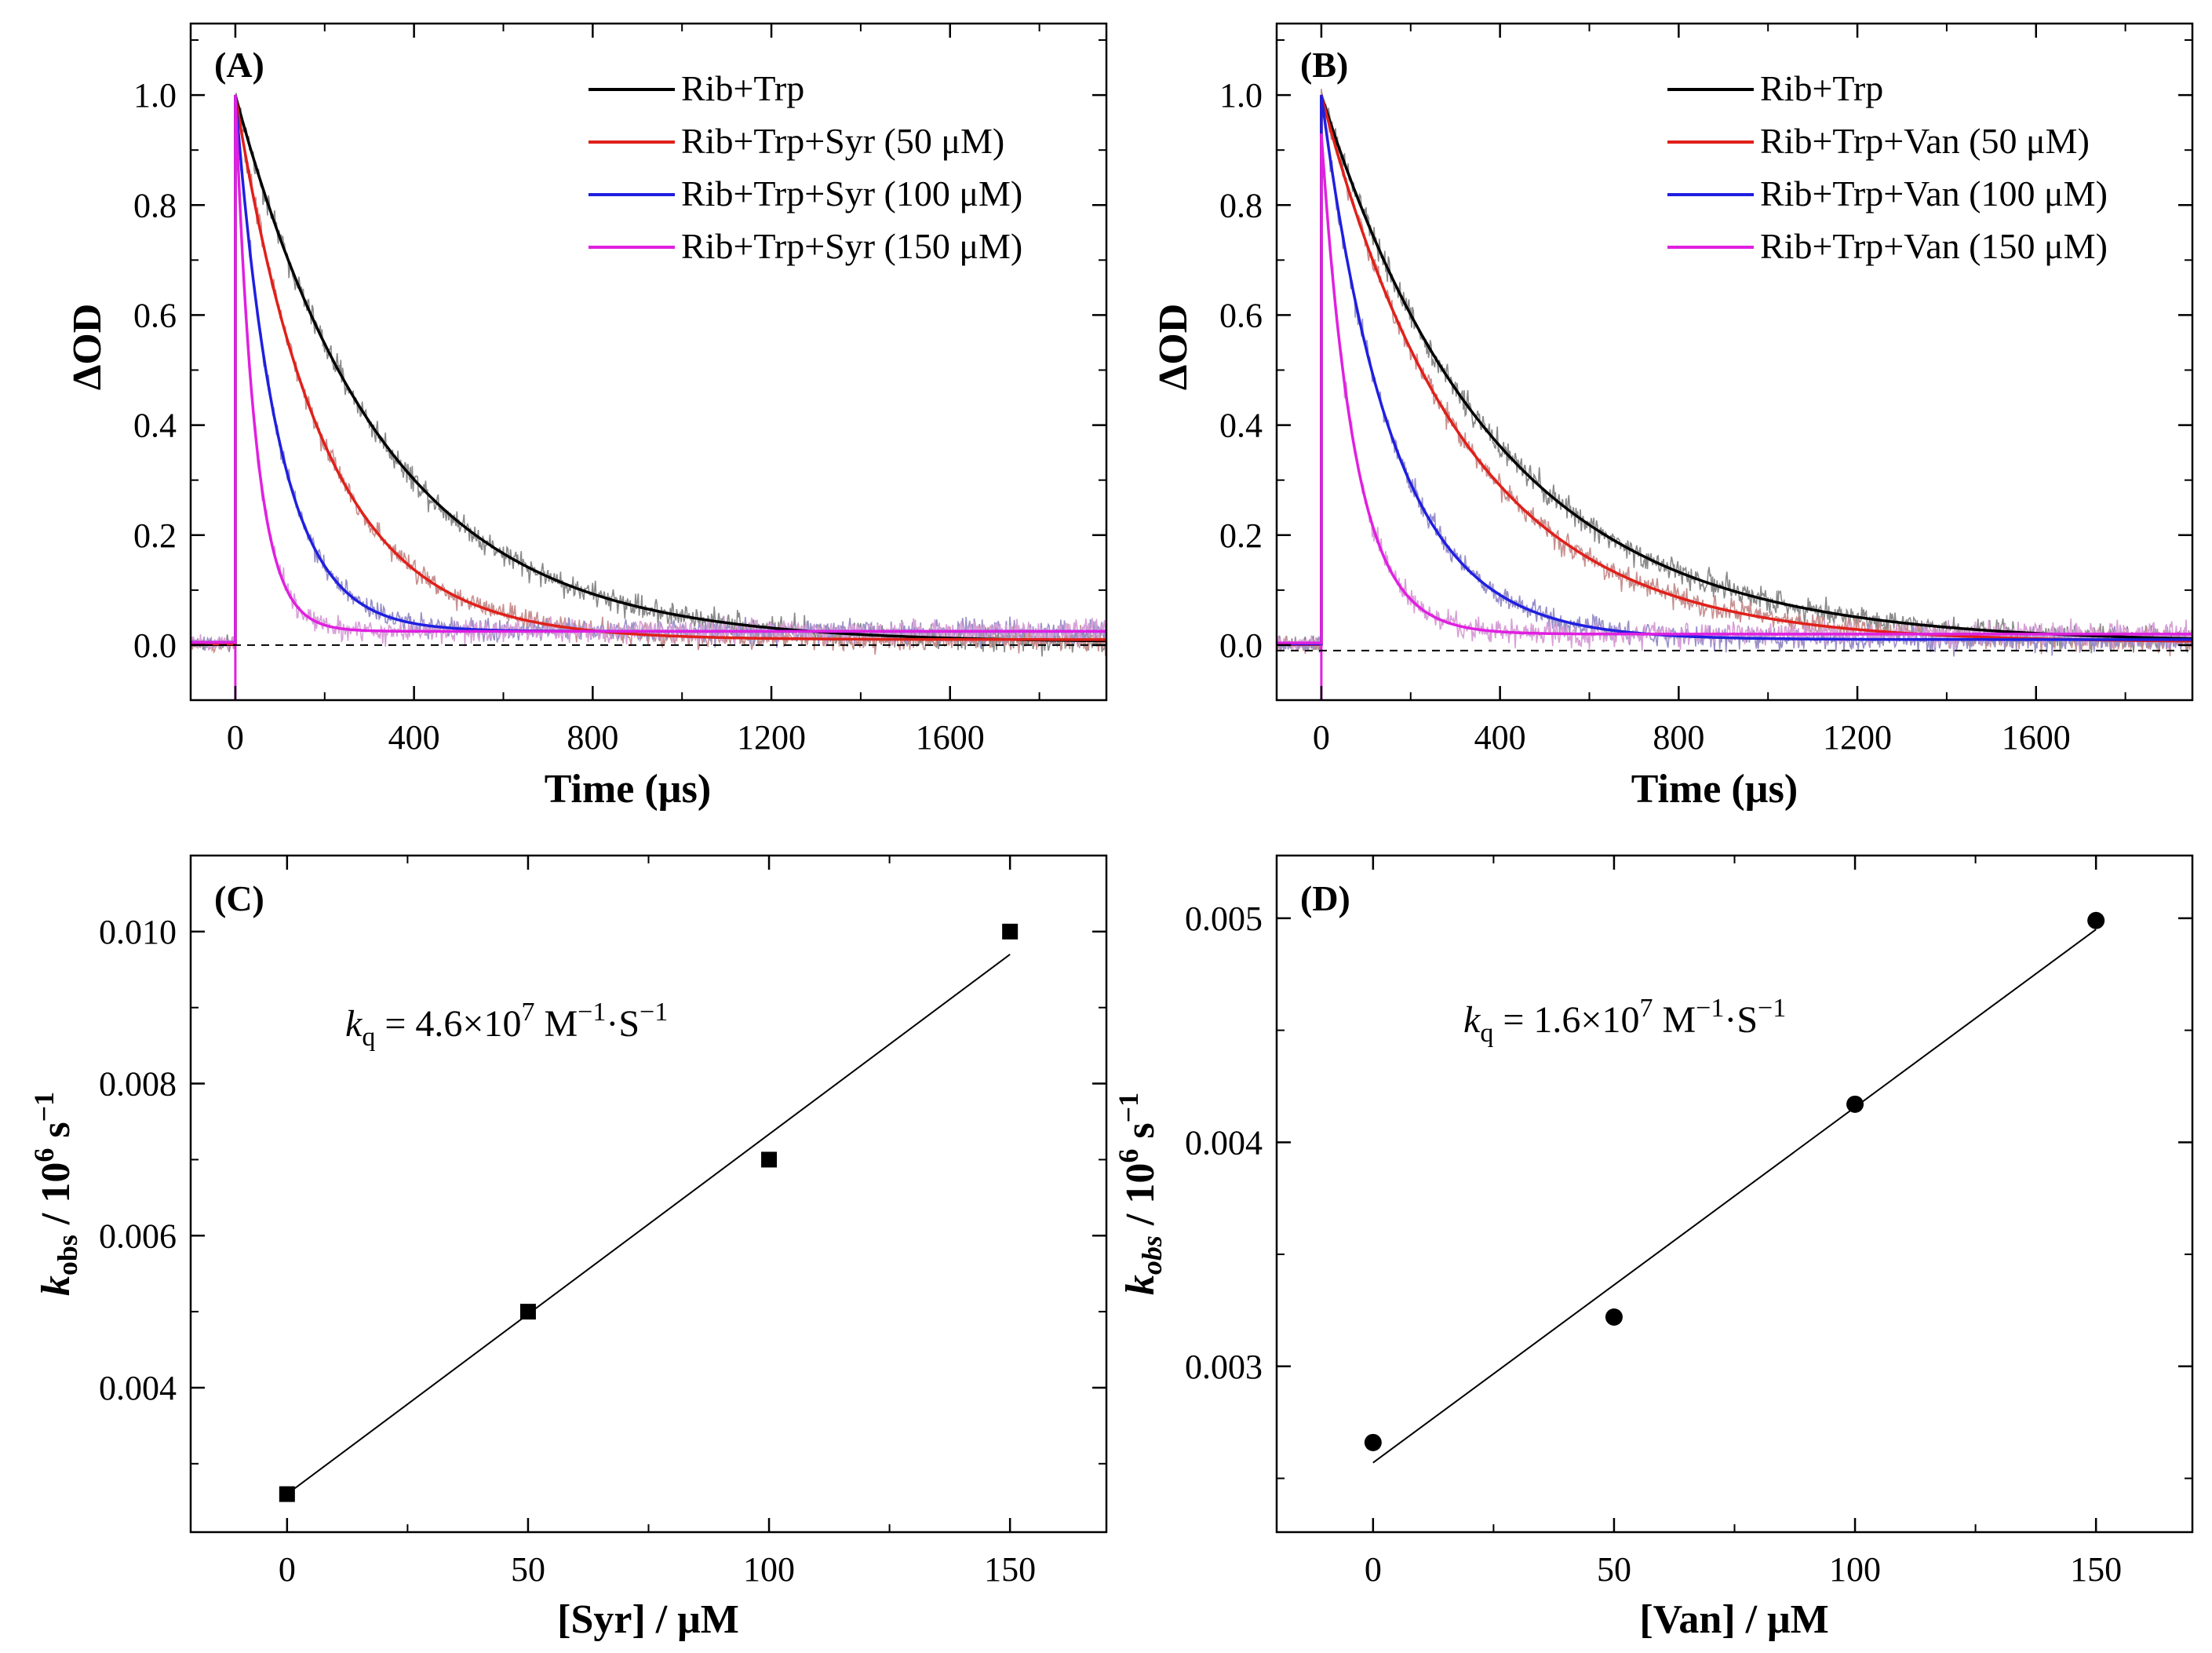  What do you see at coordinates (1646, 1008) in the screenshot?
I see `panel-d-kq-exp: 7` at bounding box center [1646, 1008].